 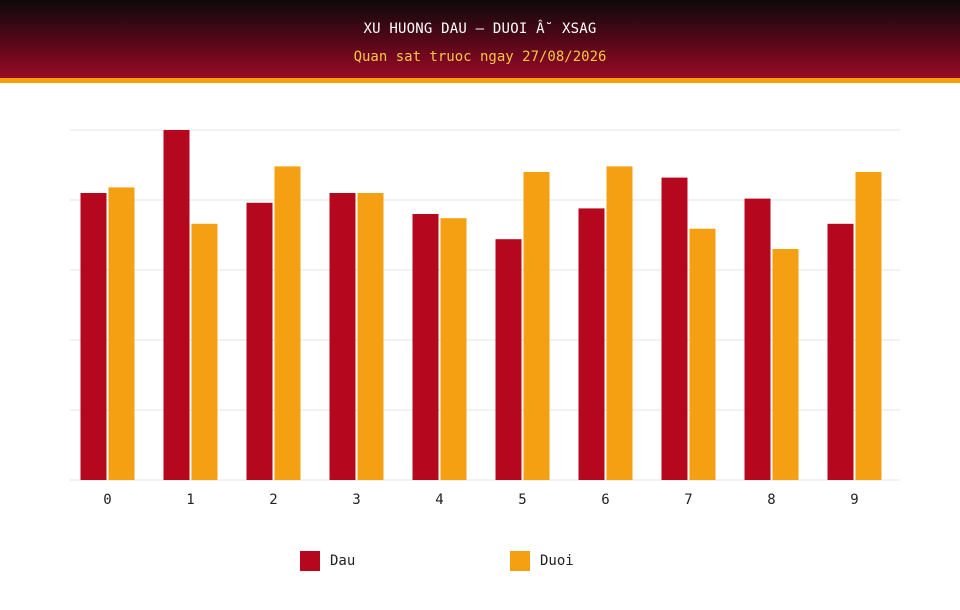 What do you see at coordinates (439, 500) in the screenshot?
I see `x-tick-label: 4` at bounding box center [439, 500].